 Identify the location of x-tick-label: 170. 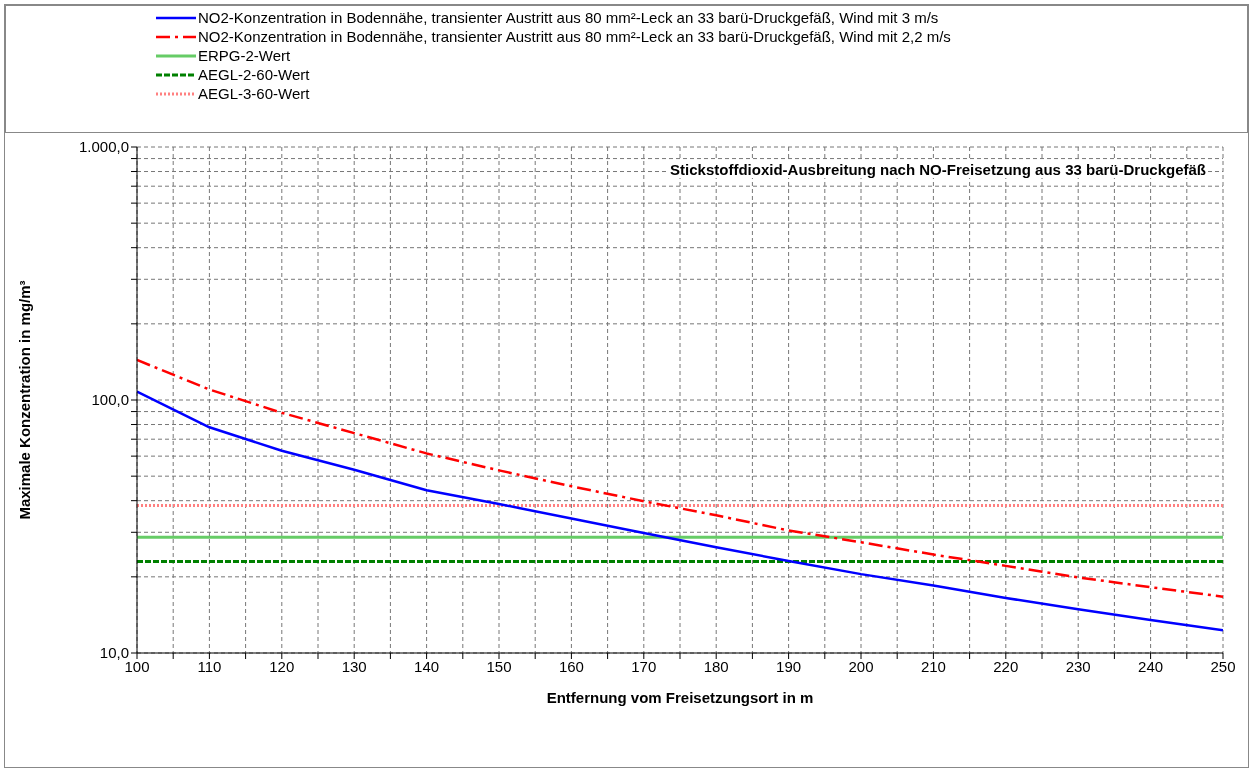
(644, 666).